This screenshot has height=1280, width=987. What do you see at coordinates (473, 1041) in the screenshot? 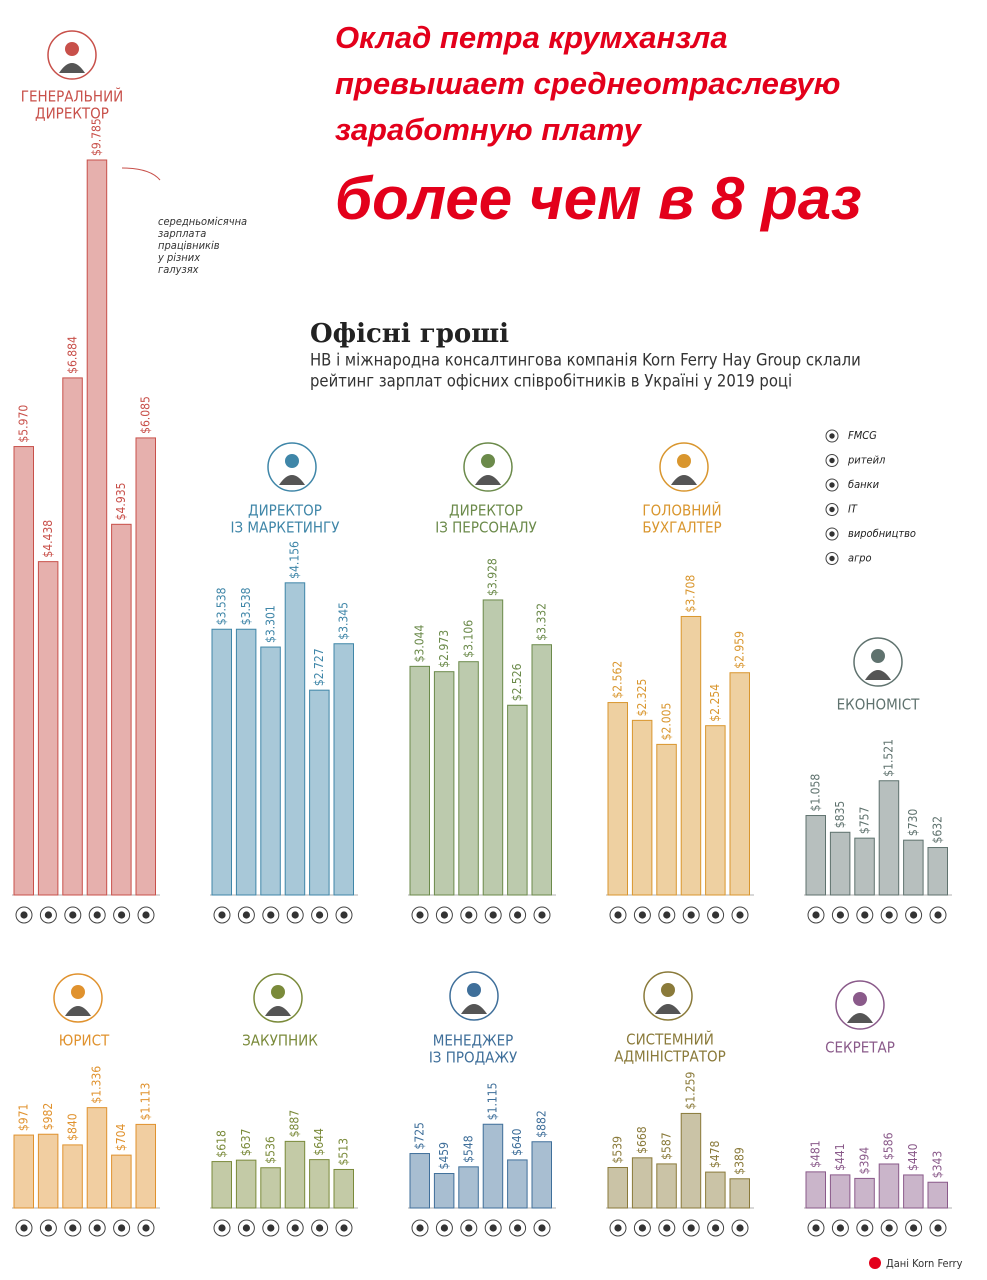
I see `chart-name: МЕНЕДЖЕР` at bounding box center [473, 1041].